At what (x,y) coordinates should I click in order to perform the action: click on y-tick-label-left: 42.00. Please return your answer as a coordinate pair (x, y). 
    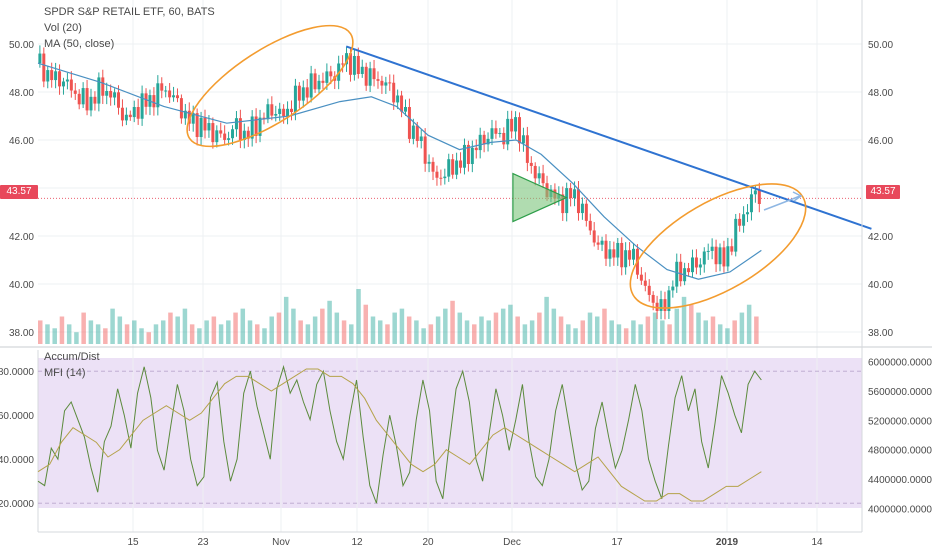
    Looking at the image, I should click on (21, 237).